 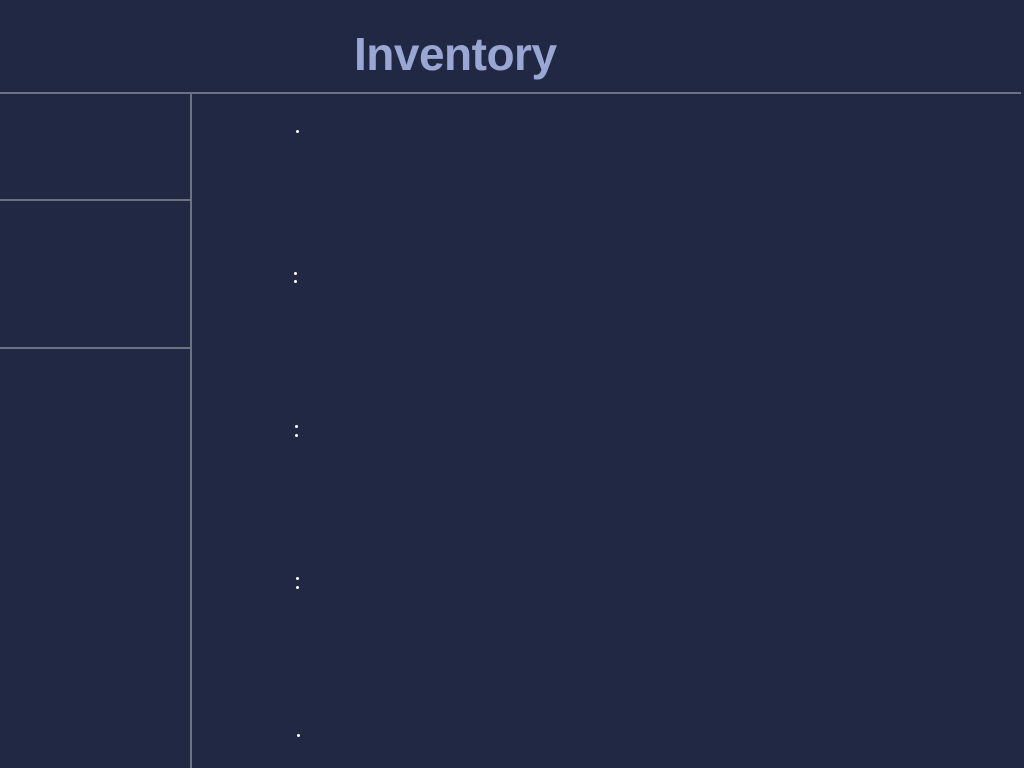 What do you see at coordinates (455, 54) in the screenshot?
I see `page-title: Inventory` at bounding box center [455, 54].